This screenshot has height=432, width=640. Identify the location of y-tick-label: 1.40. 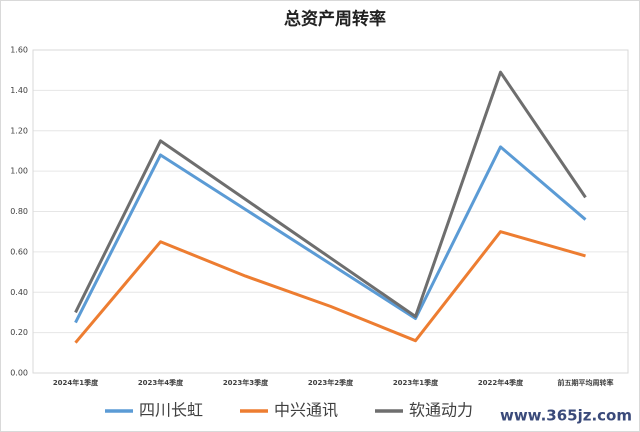
(19, 90).